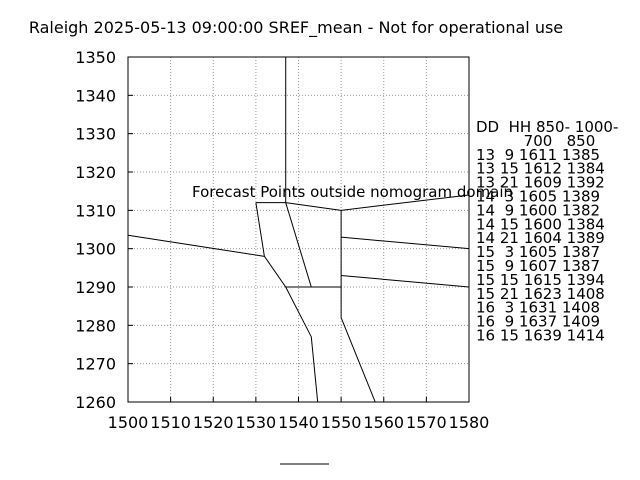 The image size is (640, 480). I want to click on outside-domain-annotation: Forecast Points outside nomogram domain, so click(352, 192).